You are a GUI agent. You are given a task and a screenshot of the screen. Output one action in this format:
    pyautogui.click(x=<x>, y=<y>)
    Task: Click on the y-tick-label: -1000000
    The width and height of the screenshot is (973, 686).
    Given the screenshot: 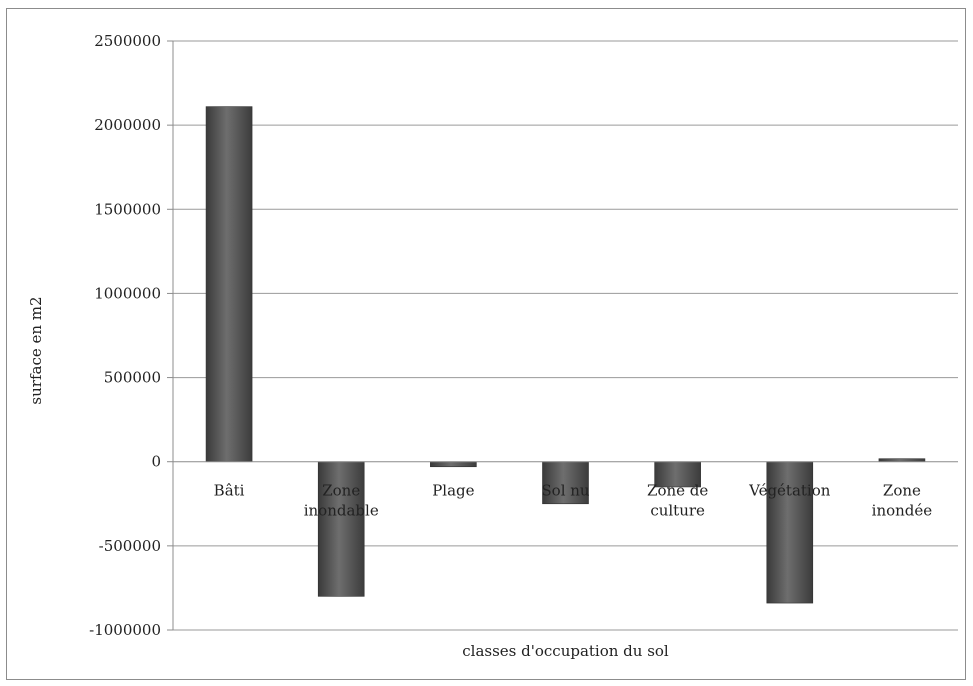 What is the action you would take?
    pyautogui.click(x=125, y=630)
    